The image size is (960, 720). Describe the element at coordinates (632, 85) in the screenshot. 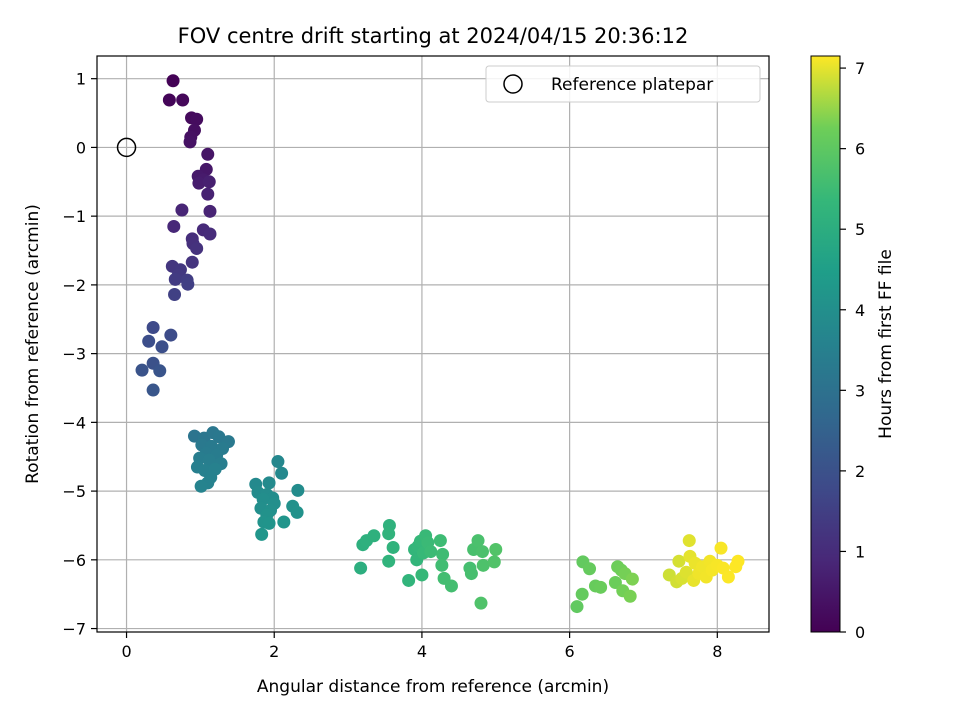

I see `legend-entry-label: Reference platepar` at that location.